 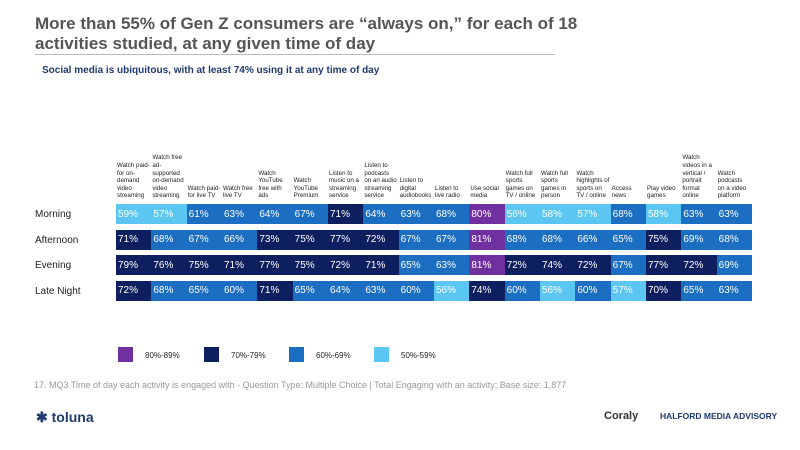 What do you see at coordinates (661, 192) in the screenshot?
I see `column-header-text: Play video games` at bounding box center [661, 192].